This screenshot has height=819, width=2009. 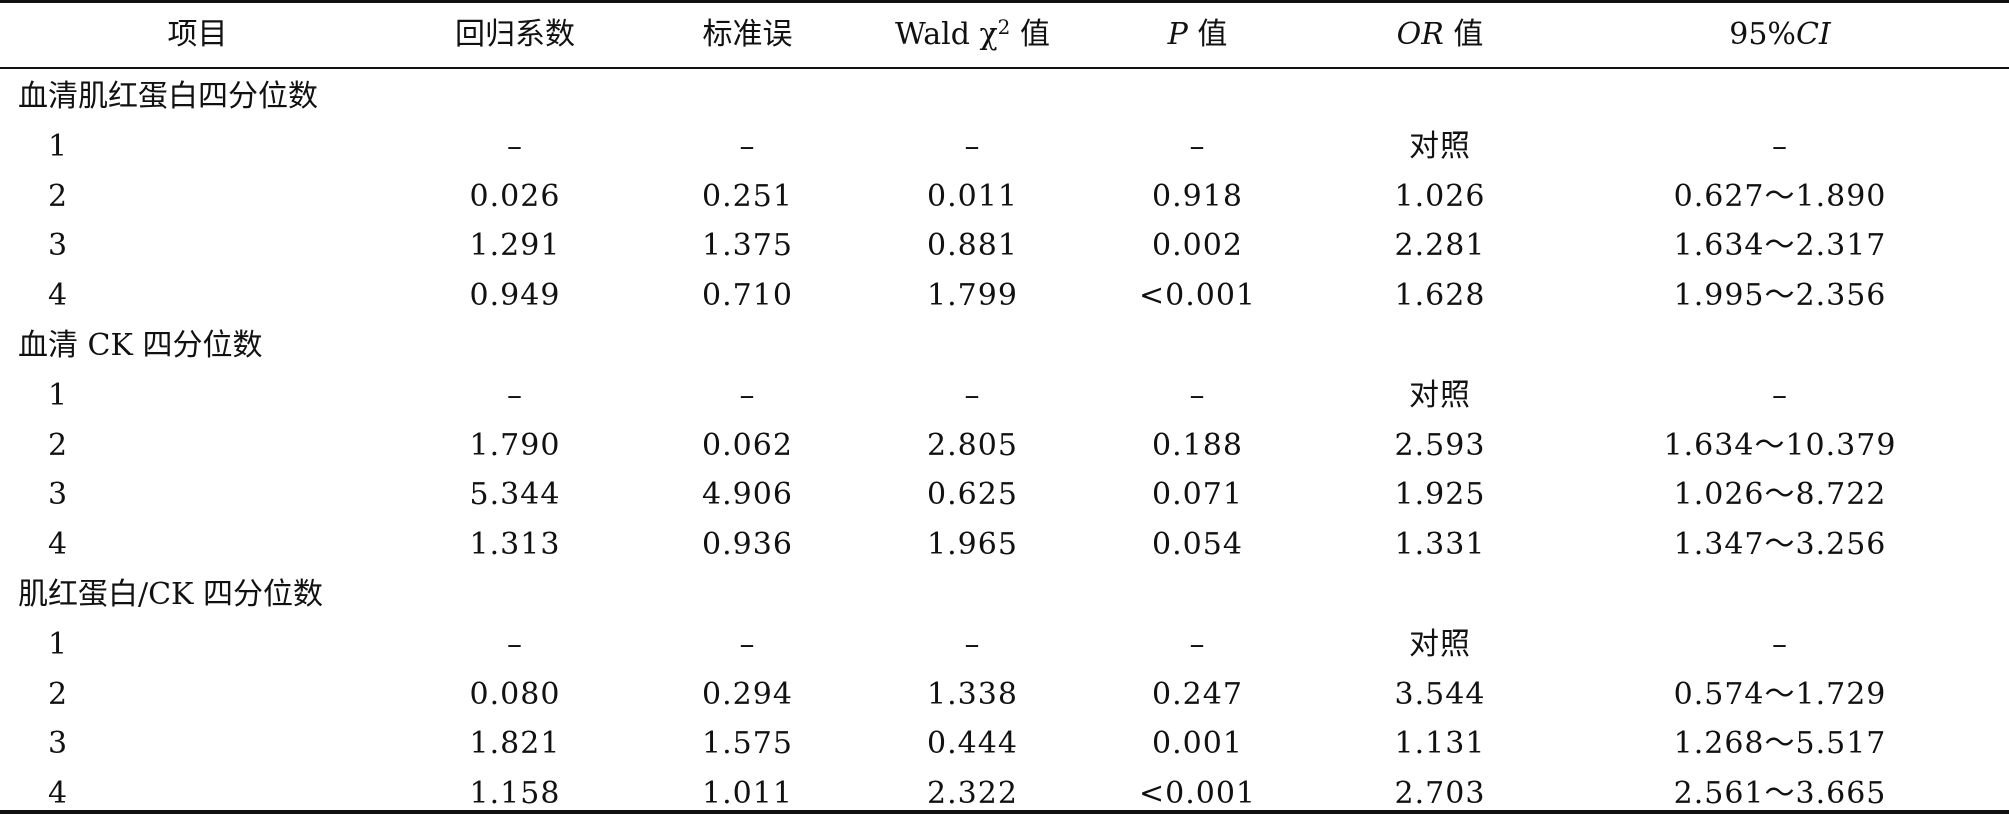 I want to click on header-coef: 回归系数, so click(x=515, y=34).